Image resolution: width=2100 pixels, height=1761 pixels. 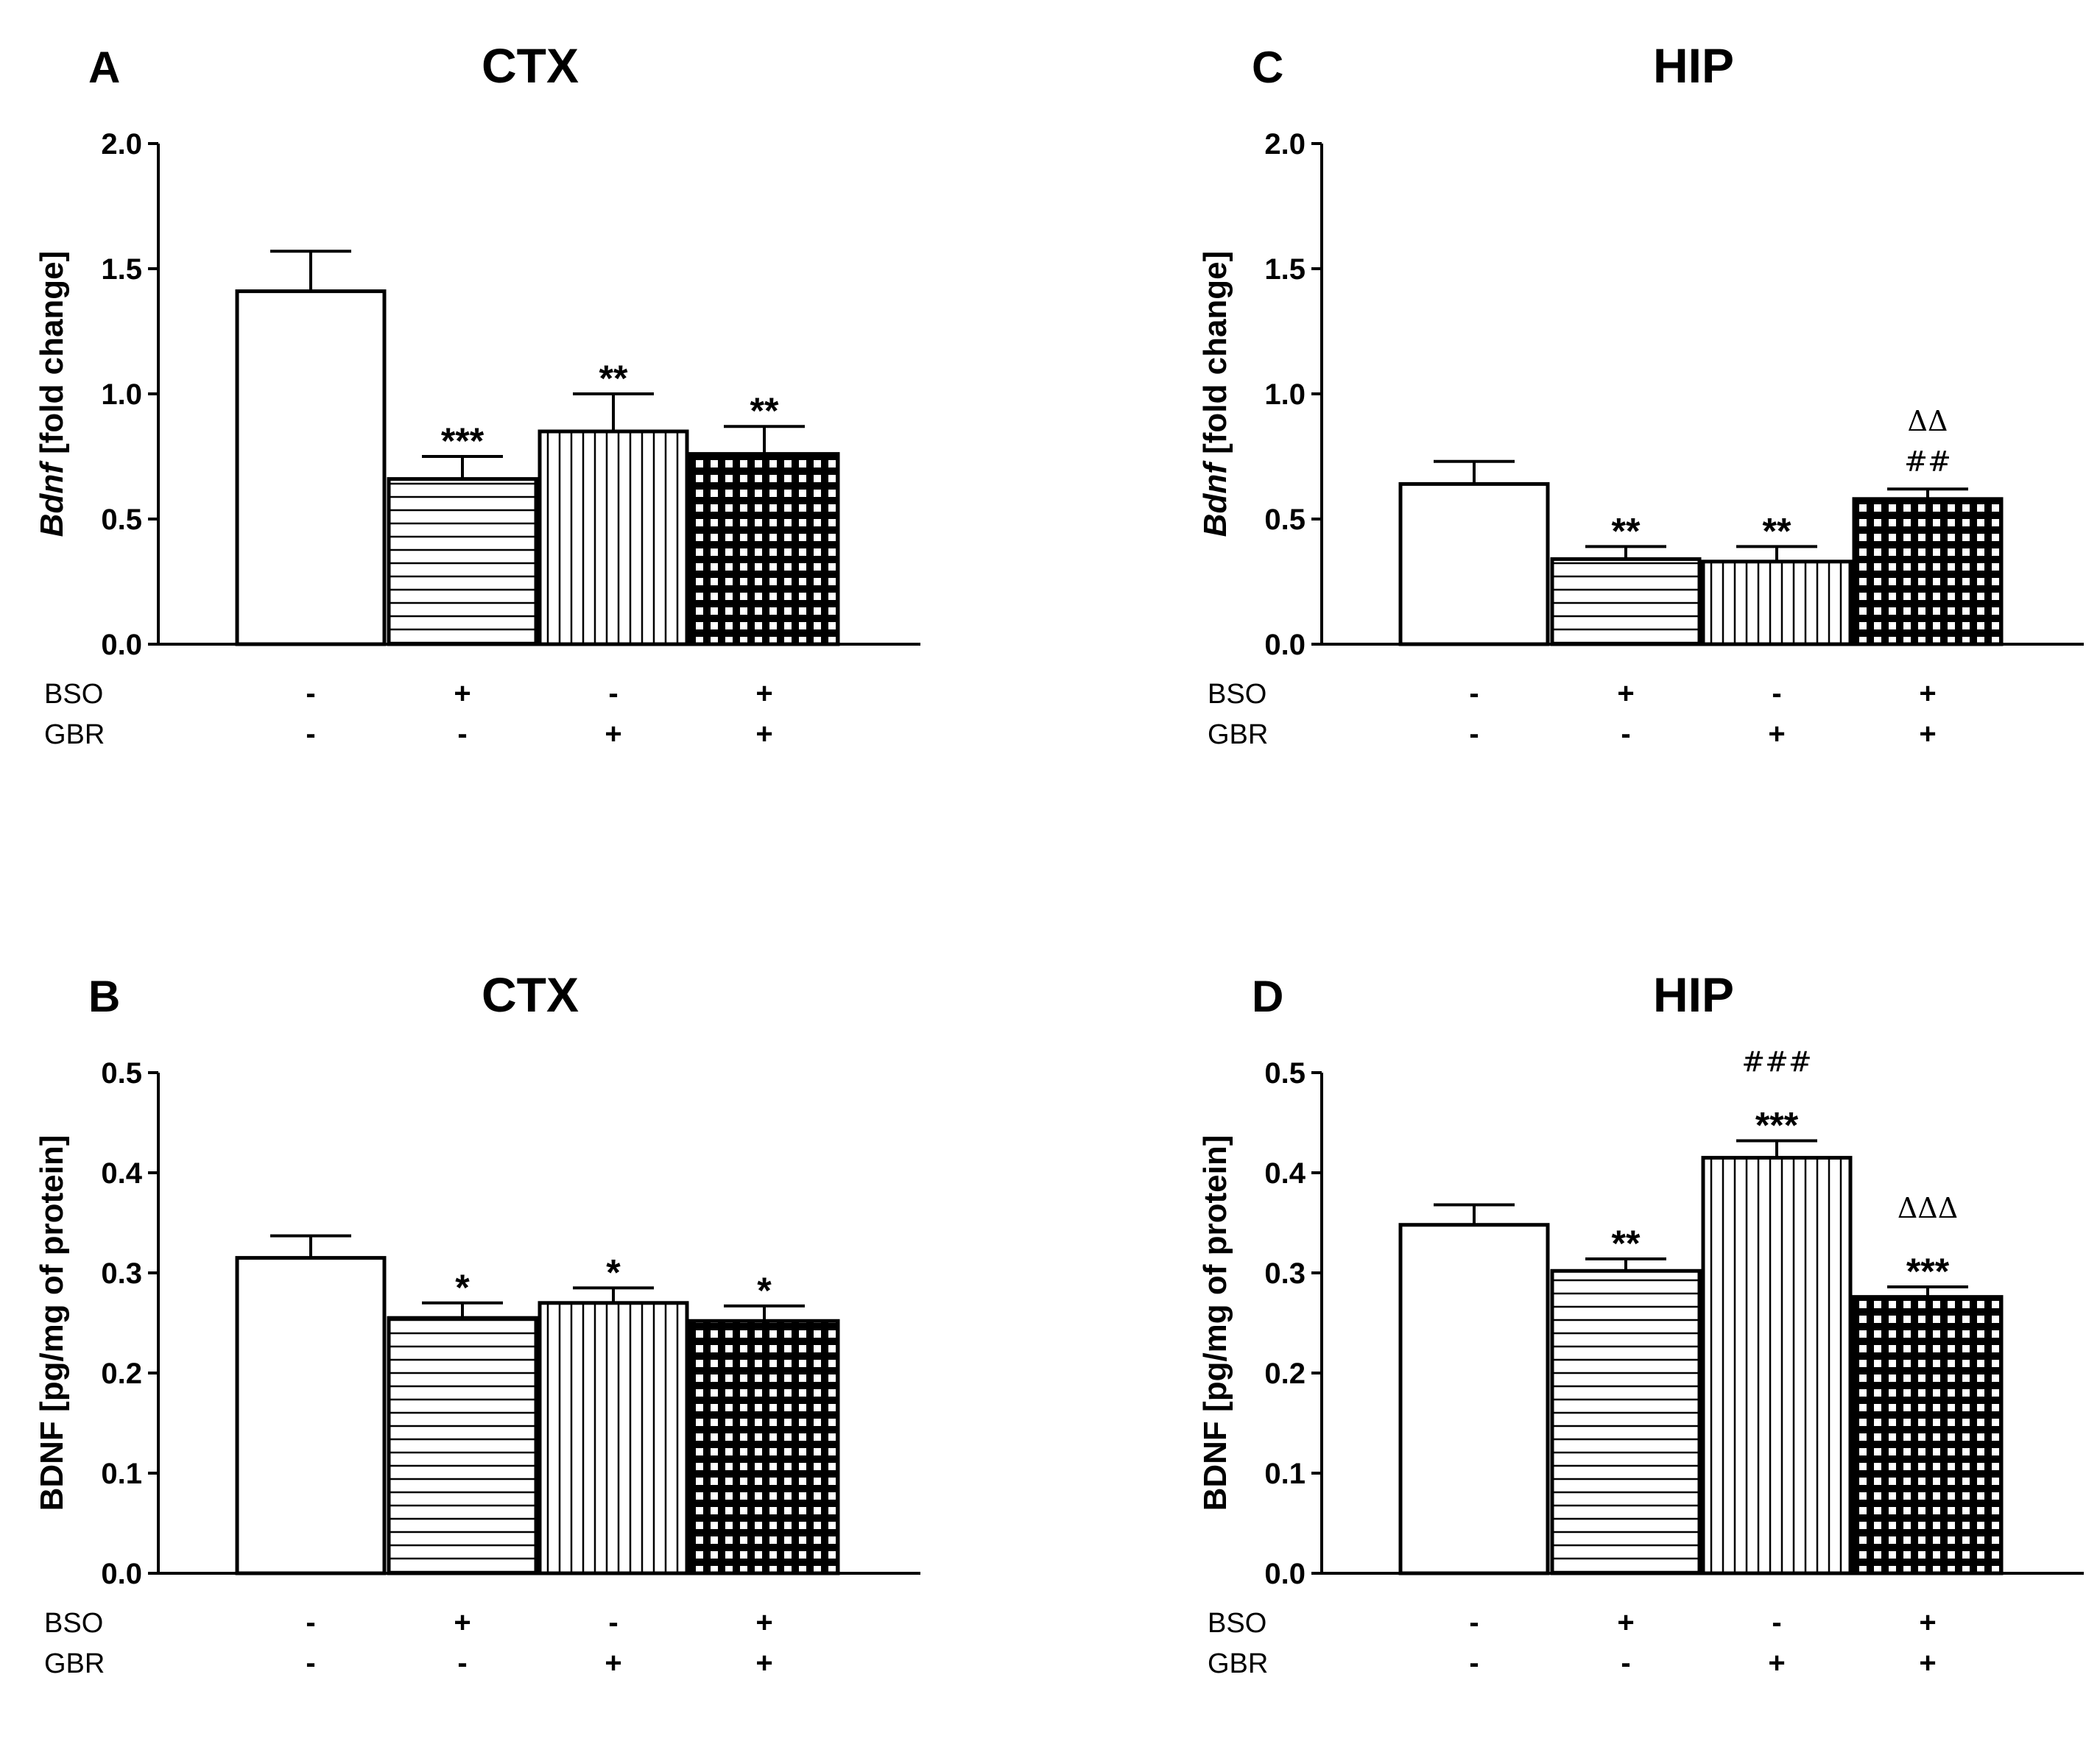 What do you see at coordinates (1267, 67) in the screenshot?
I see `panel-letter: C` at bounding box center [1267, 67].